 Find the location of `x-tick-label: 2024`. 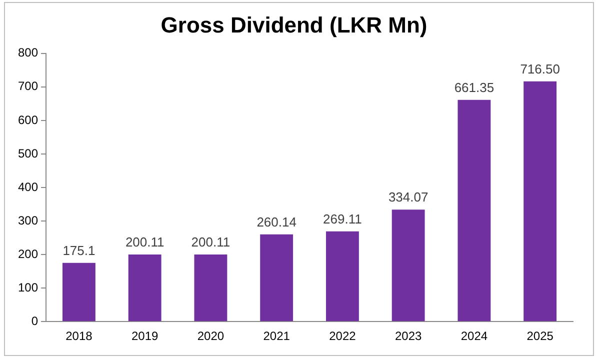

x-tick-label: 2024 is located at coordinates (474, 336).